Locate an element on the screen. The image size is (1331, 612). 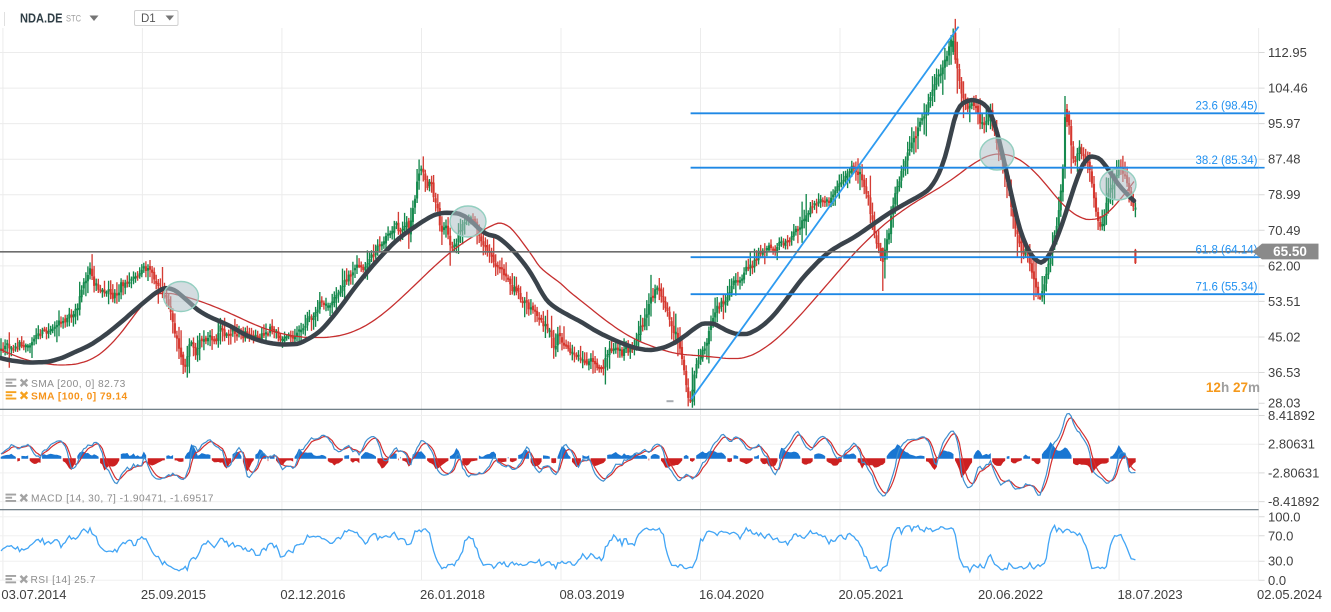
svg-text: 78.99 is located at coordinates (1284, 194).